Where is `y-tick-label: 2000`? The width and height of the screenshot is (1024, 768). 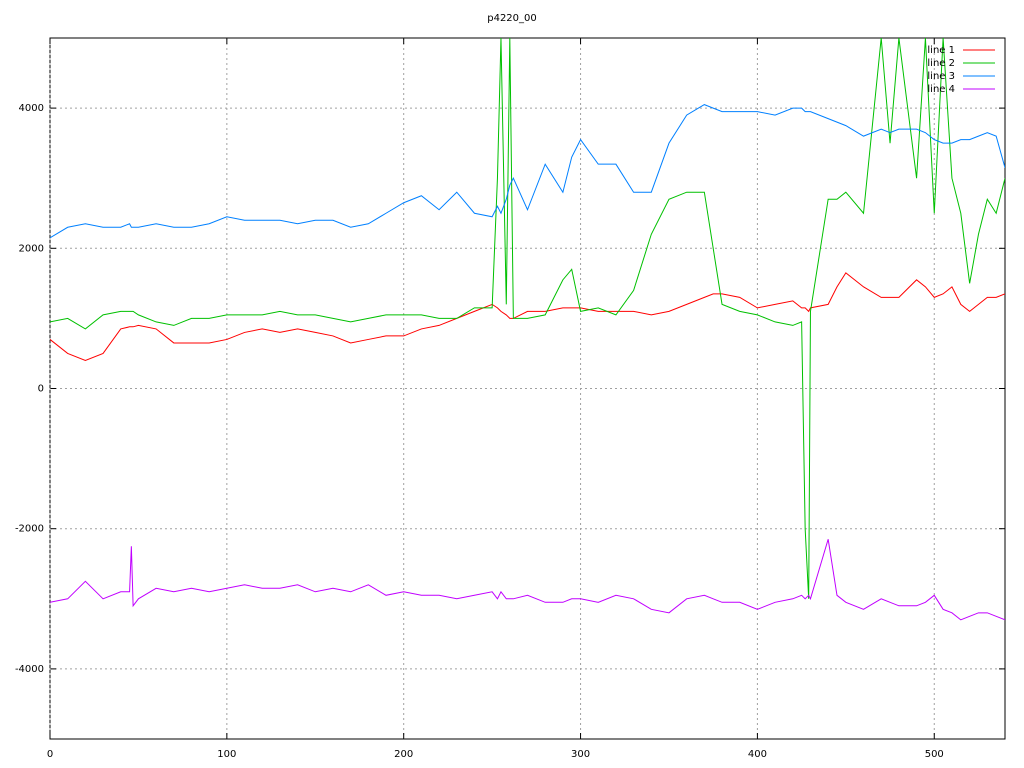 y-tick-label: 2000 is located at coordinates (31, 248).